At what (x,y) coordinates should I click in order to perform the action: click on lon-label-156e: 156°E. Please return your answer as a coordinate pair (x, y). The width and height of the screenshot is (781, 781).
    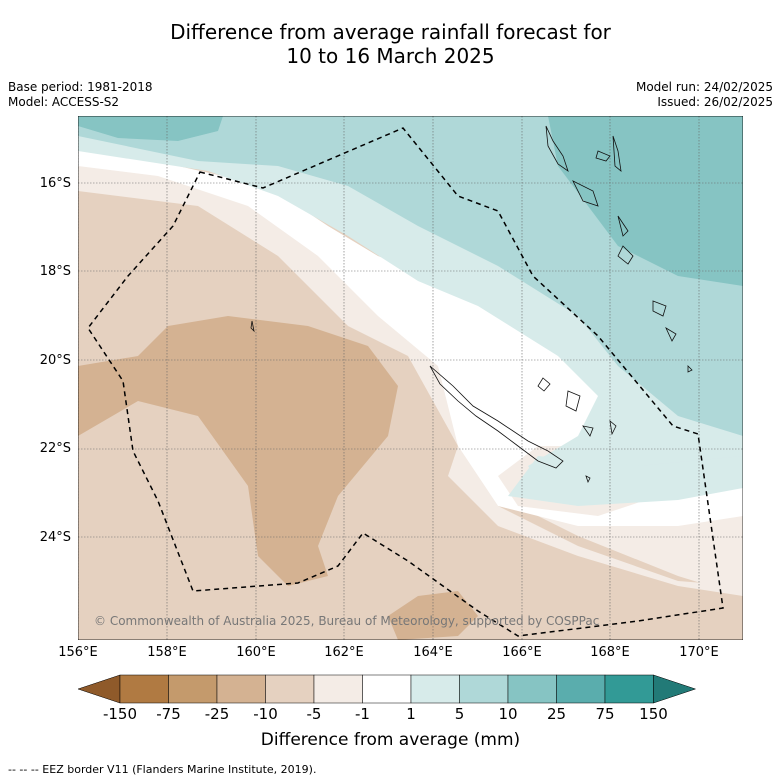
    Looking at the image, I should click on (78, 652).